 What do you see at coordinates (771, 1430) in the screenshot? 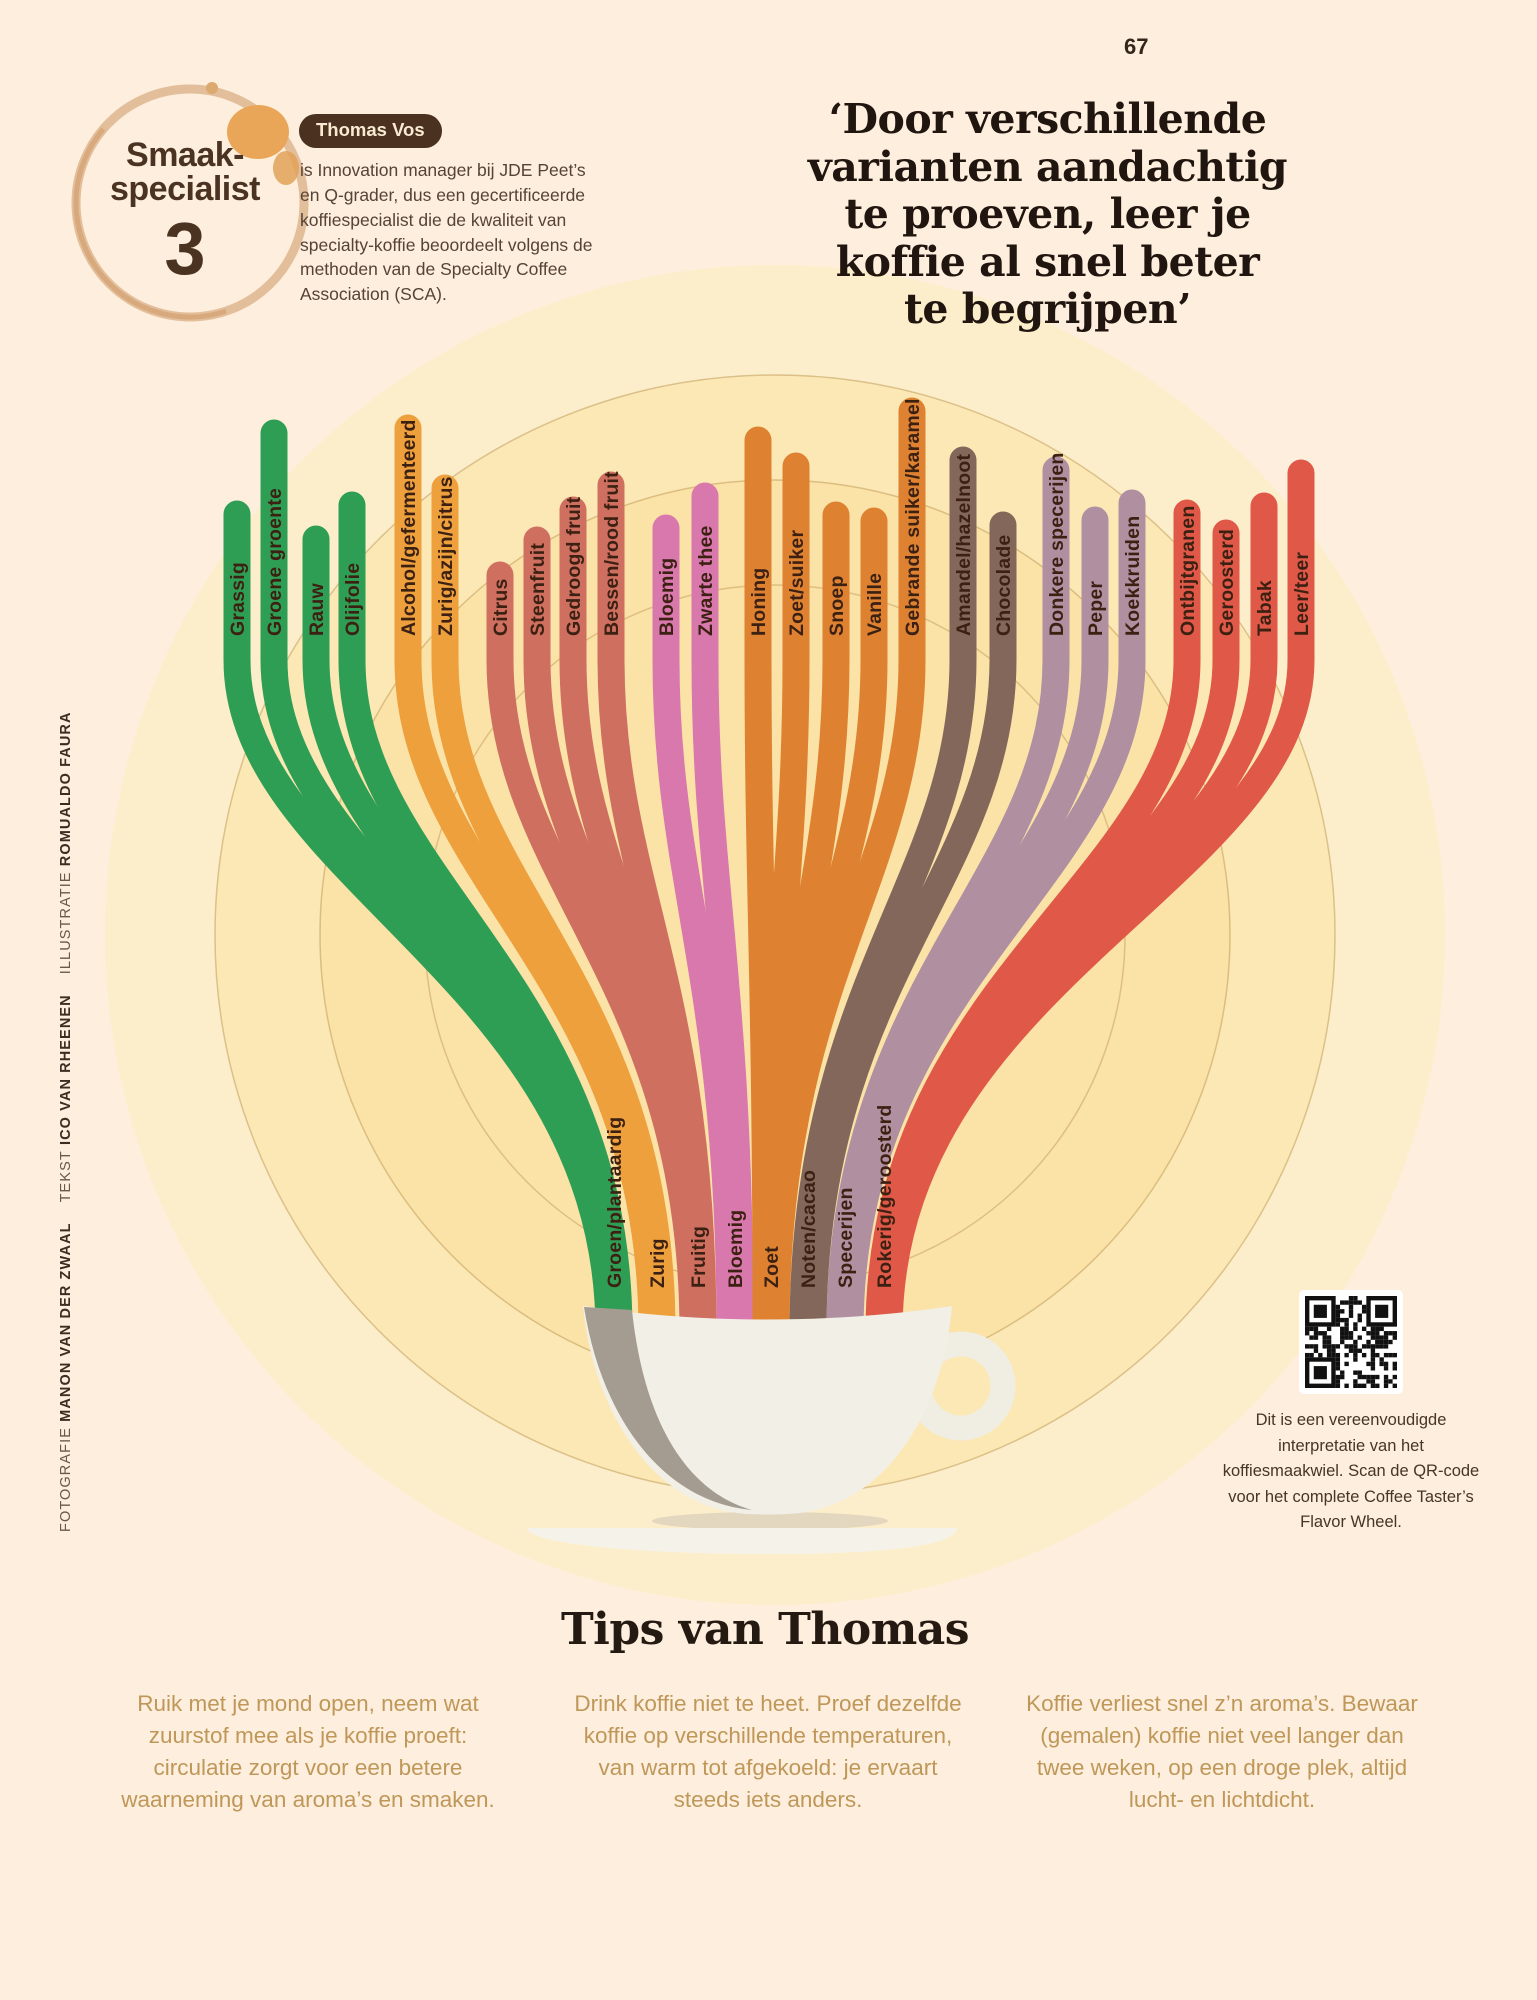
I see `coffee-cup` at bounding box center [771, 1430].